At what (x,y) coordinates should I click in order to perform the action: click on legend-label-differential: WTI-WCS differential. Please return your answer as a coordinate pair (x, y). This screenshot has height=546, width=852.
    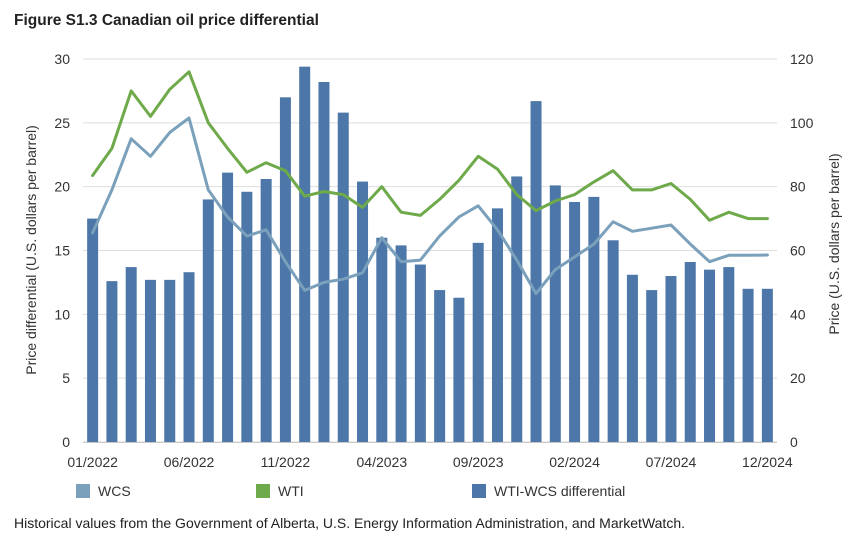
    Looking at the image, I should click on (559, 491).